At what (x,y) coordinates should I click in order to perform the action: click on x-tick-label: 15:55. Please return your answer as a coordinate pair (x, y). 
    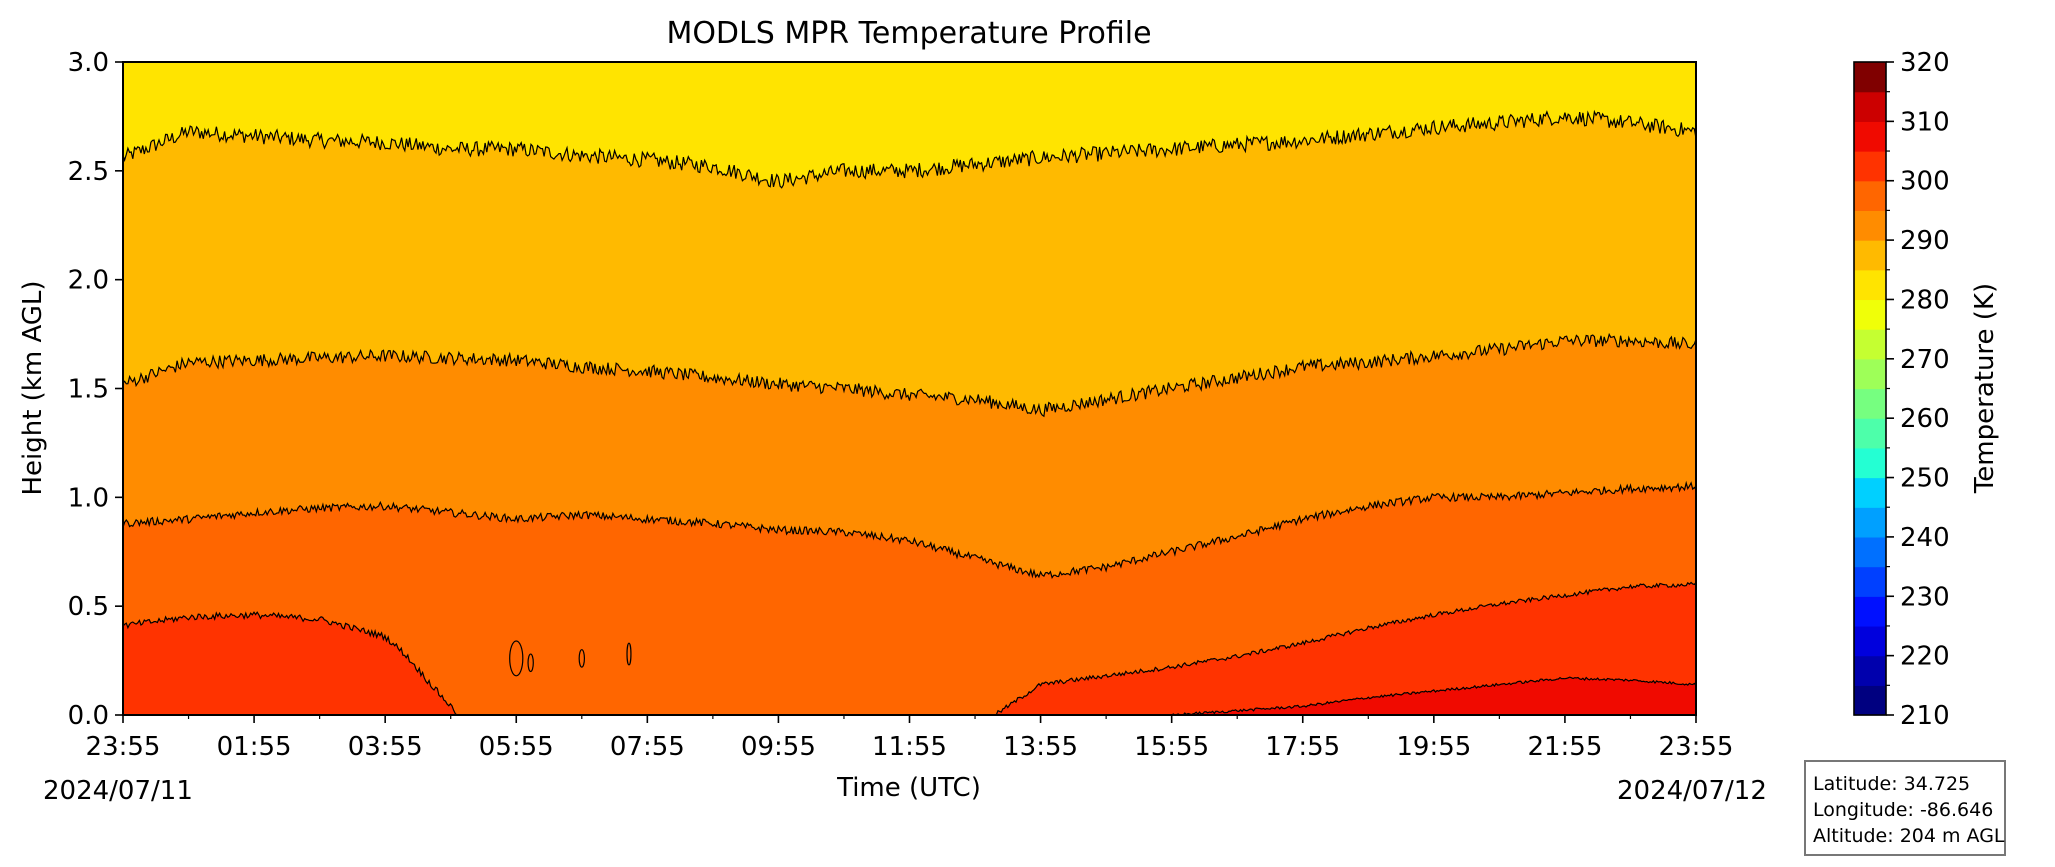
    Looking at the image, I should click on (1171, 747).